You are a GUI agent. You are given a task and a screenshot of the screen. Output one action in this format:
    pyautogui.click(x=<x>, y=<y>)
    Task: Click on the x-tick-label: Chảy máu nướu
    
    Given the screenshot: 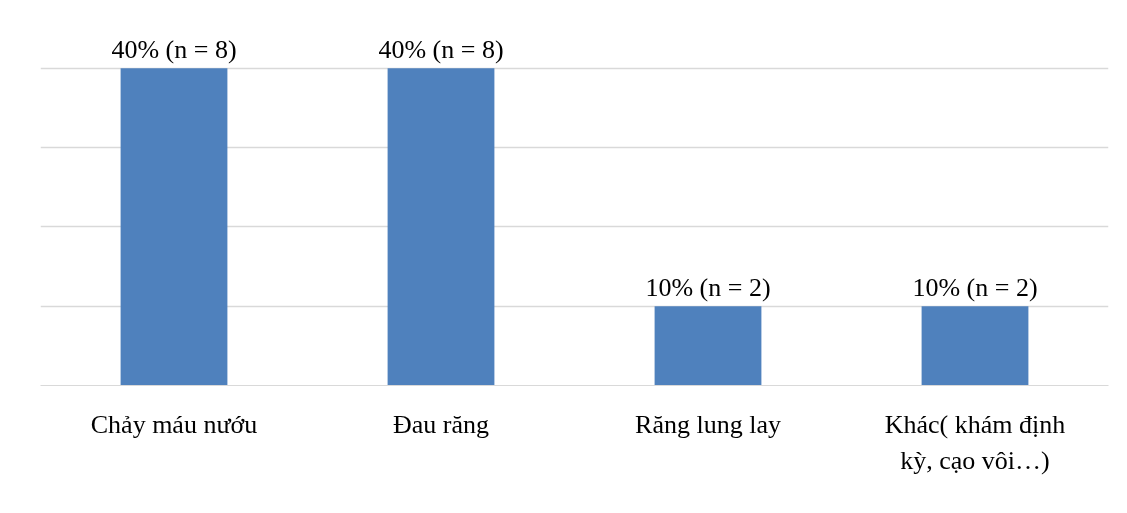 What is the action you would take?
    pyautogui.click(x=174, y=424)
    